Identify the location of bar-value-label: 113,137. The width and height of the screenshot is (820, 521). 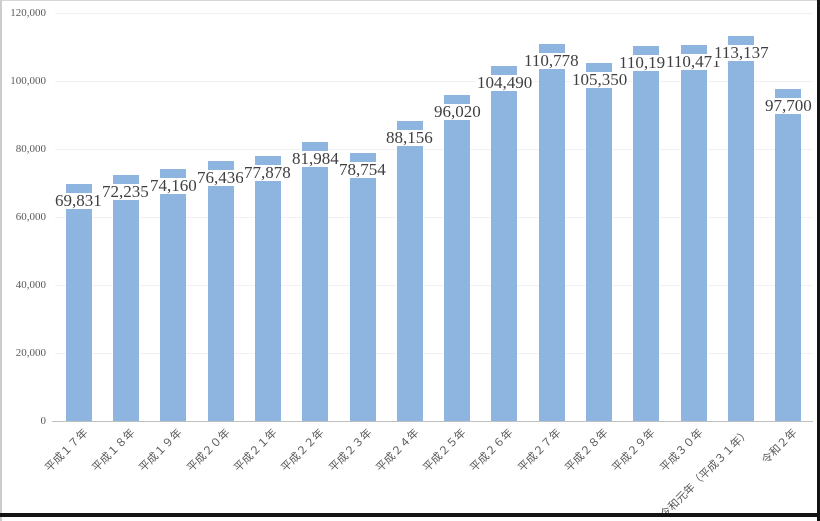
(741, 52).